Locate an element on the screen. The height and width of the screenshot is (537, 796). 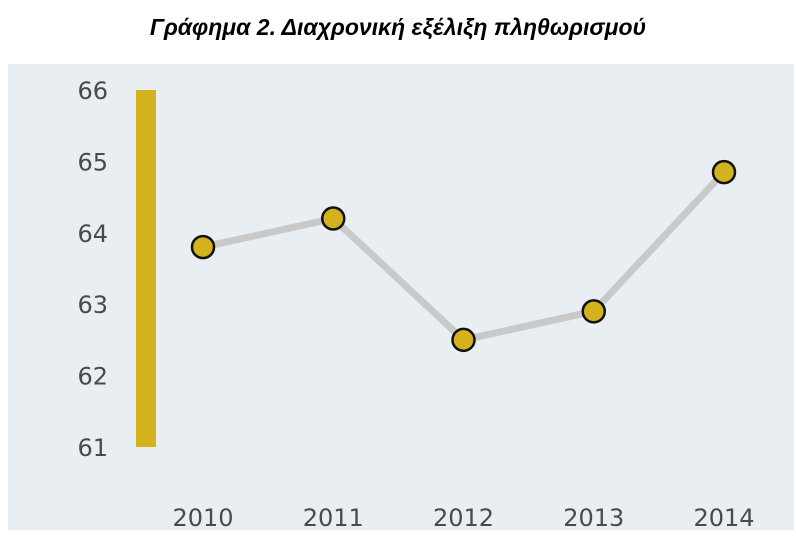
y-tick-label: 65 is located at coordinates (92, 162).